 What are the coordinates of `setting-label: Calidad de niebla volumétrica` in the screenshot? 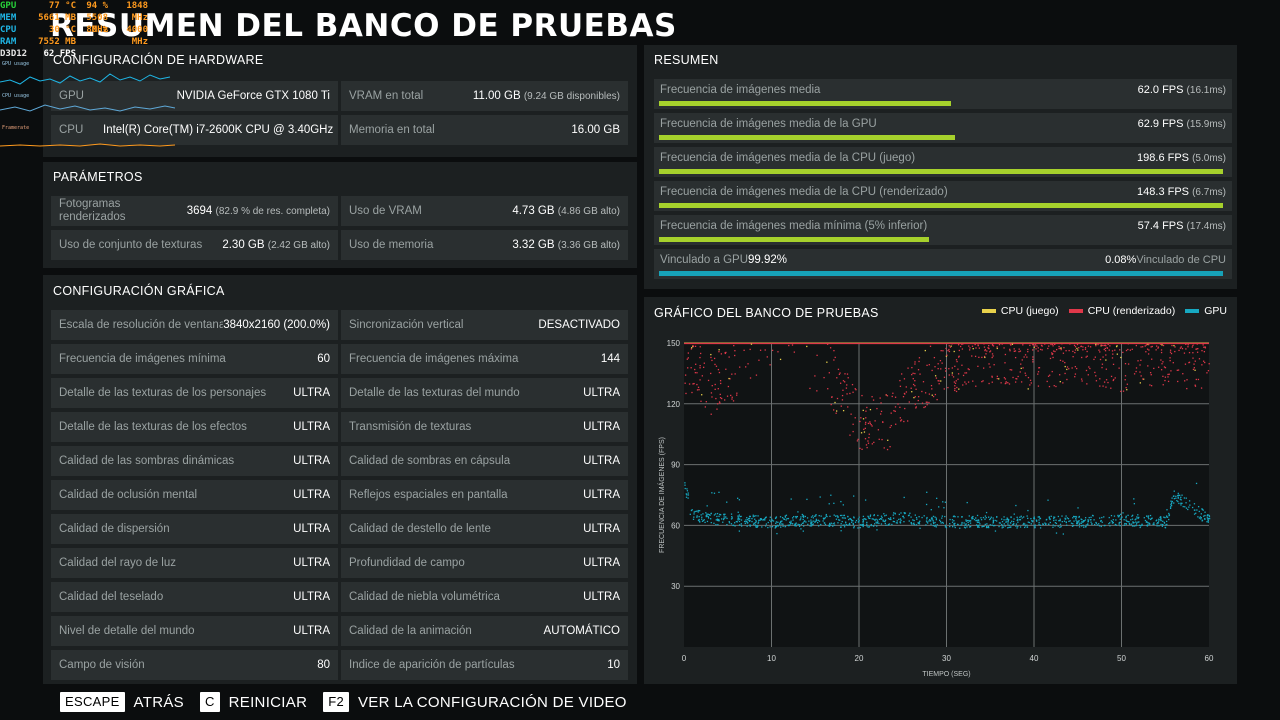 It's located at (424, 597).